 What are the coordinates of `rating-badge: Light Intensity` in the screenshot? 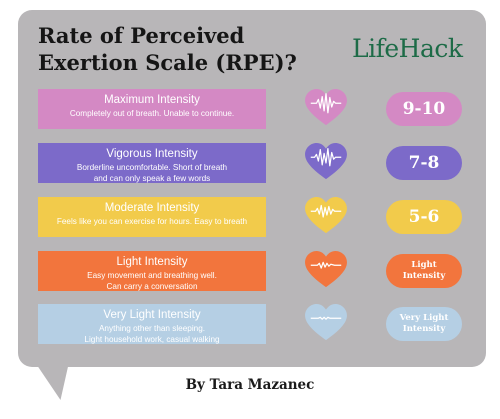 It's located at (424, 271).